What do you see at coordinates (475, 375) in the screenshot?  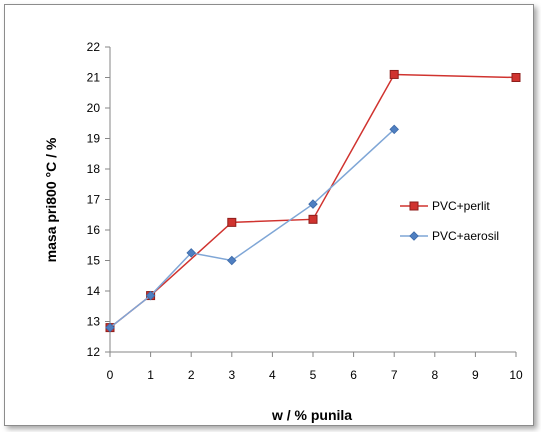 I see `x-tick-label: 9` at bounding box center [475, 375].